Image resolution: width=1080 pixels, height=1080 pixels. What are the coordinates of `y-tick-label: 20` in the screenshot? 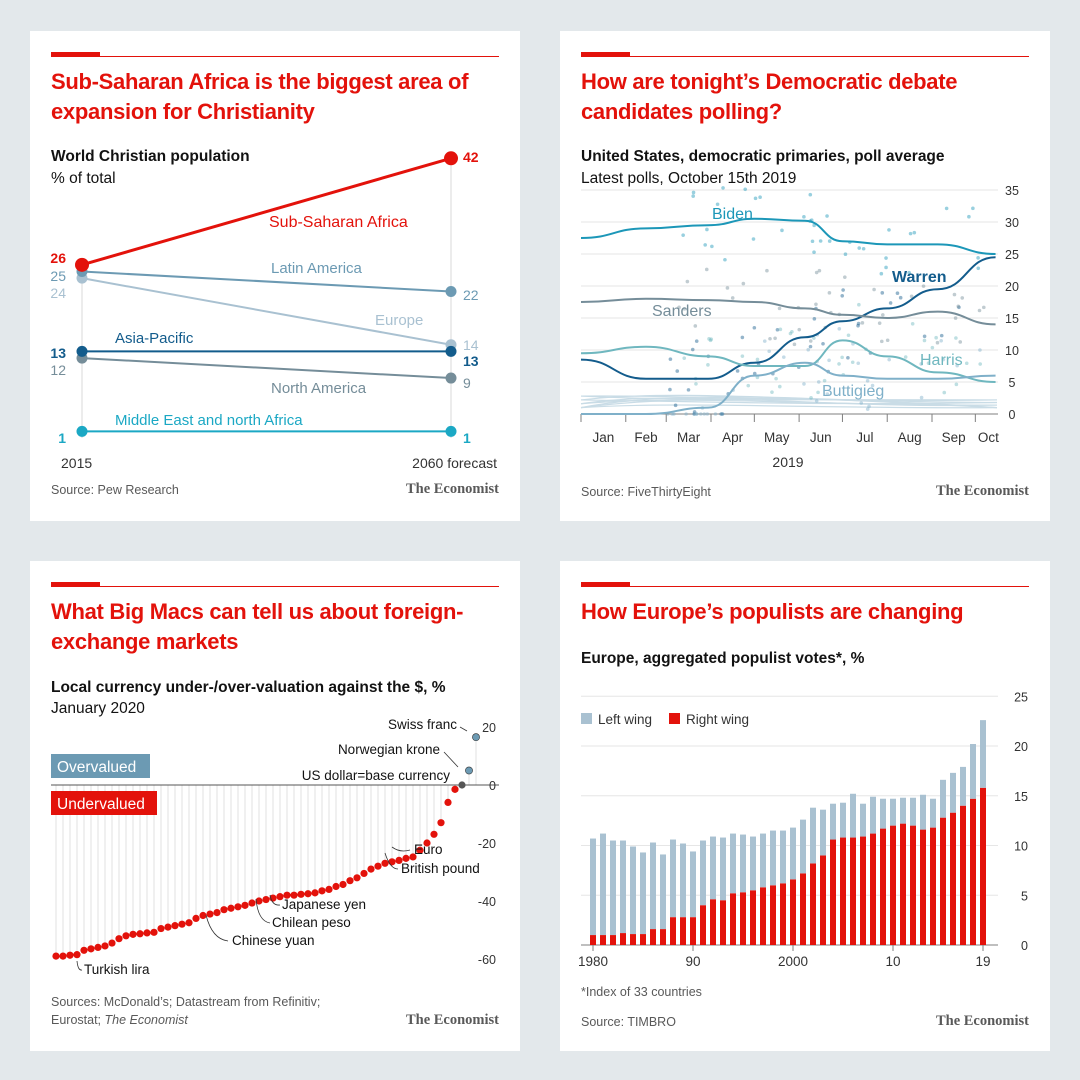 It's located at (489, 728).